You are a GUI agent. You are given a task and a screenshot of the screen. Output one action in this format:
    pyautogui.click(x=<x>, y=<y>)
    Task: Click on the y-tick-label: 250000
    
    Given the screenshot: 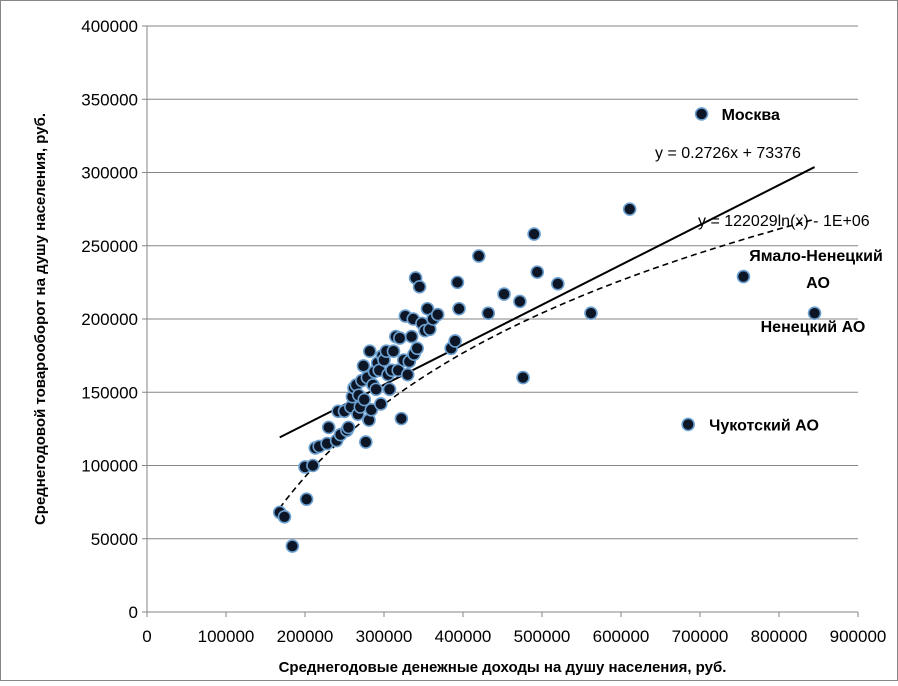 What is the action you would take?
    pyautogui.click(x=109, y=246)
    